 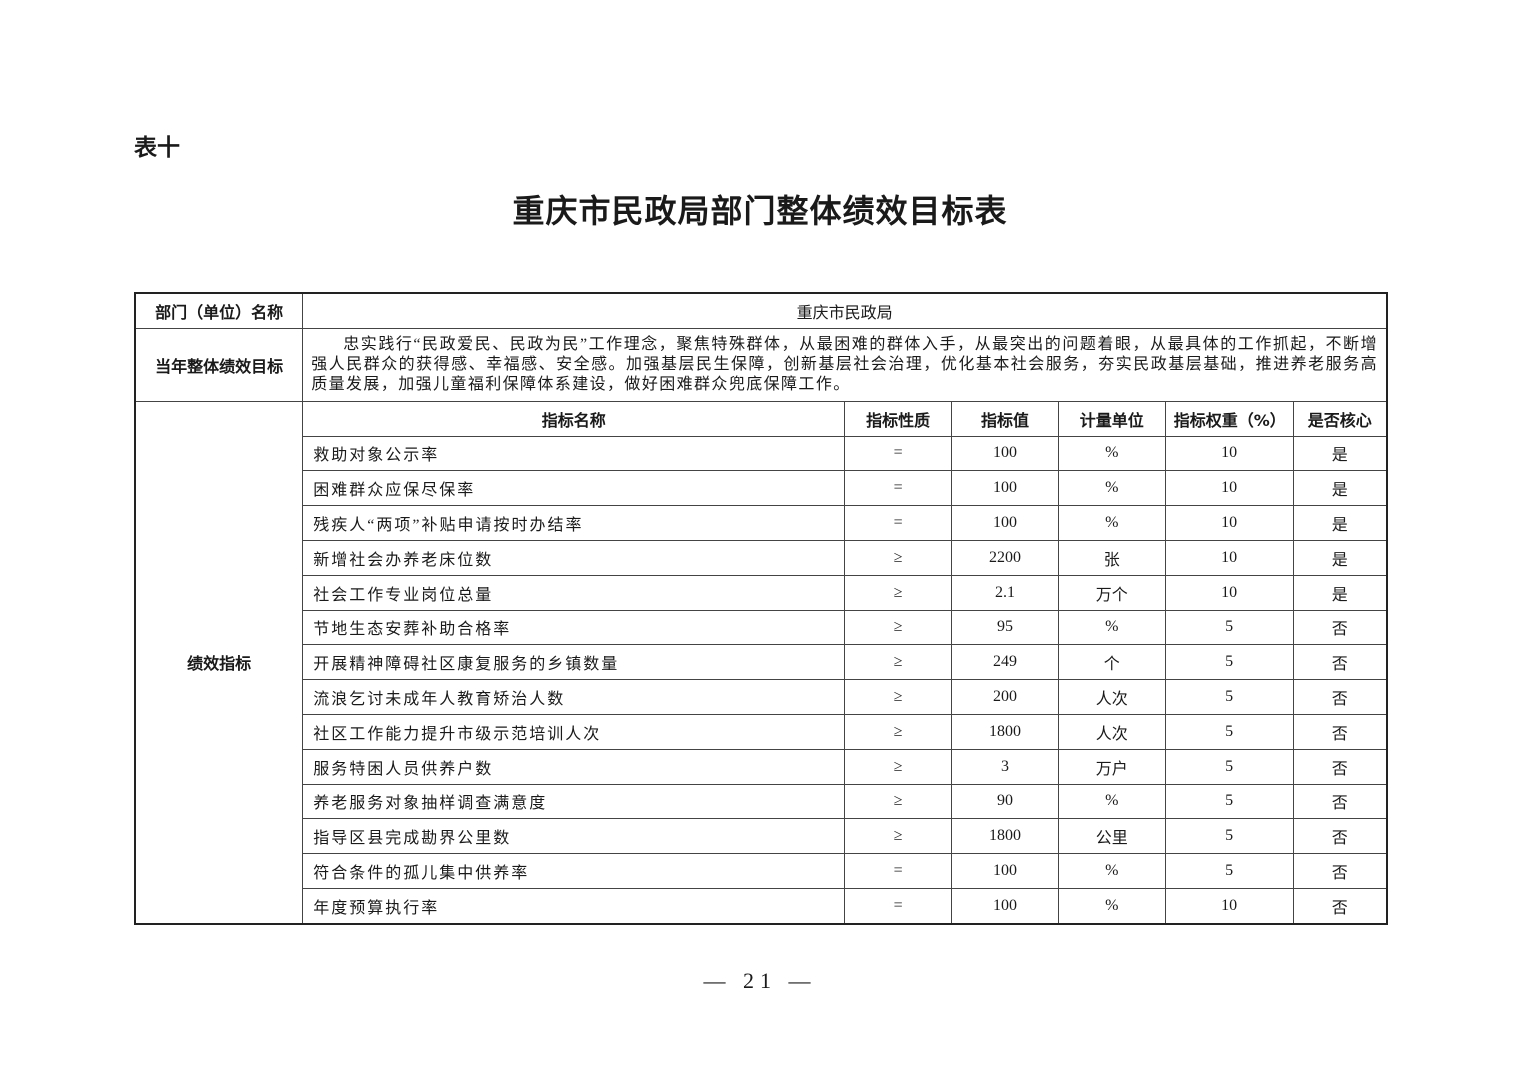 What do you see at coordinates (1111, 592) in the screenshot?
I see `unit: 万个` at bounding box center [1111, 592].